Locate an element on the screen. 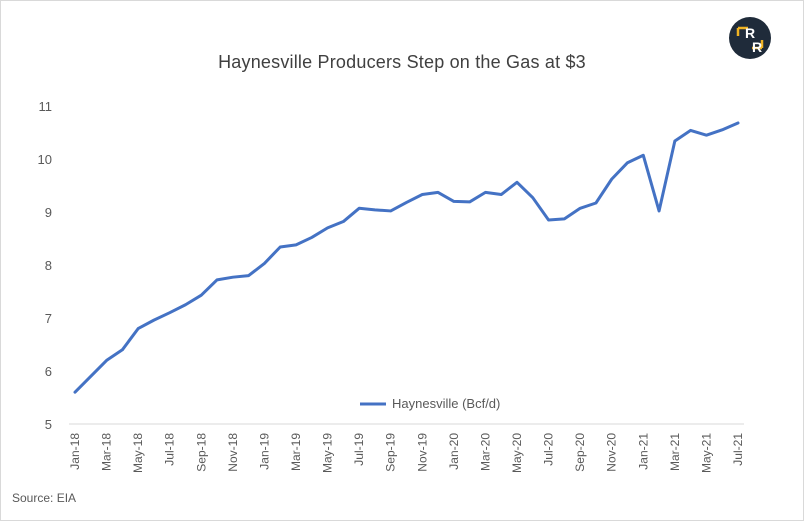 The width and height of the screenshot is (804, 521). y-tick-label: 8 is located at coordinates (48, 265).